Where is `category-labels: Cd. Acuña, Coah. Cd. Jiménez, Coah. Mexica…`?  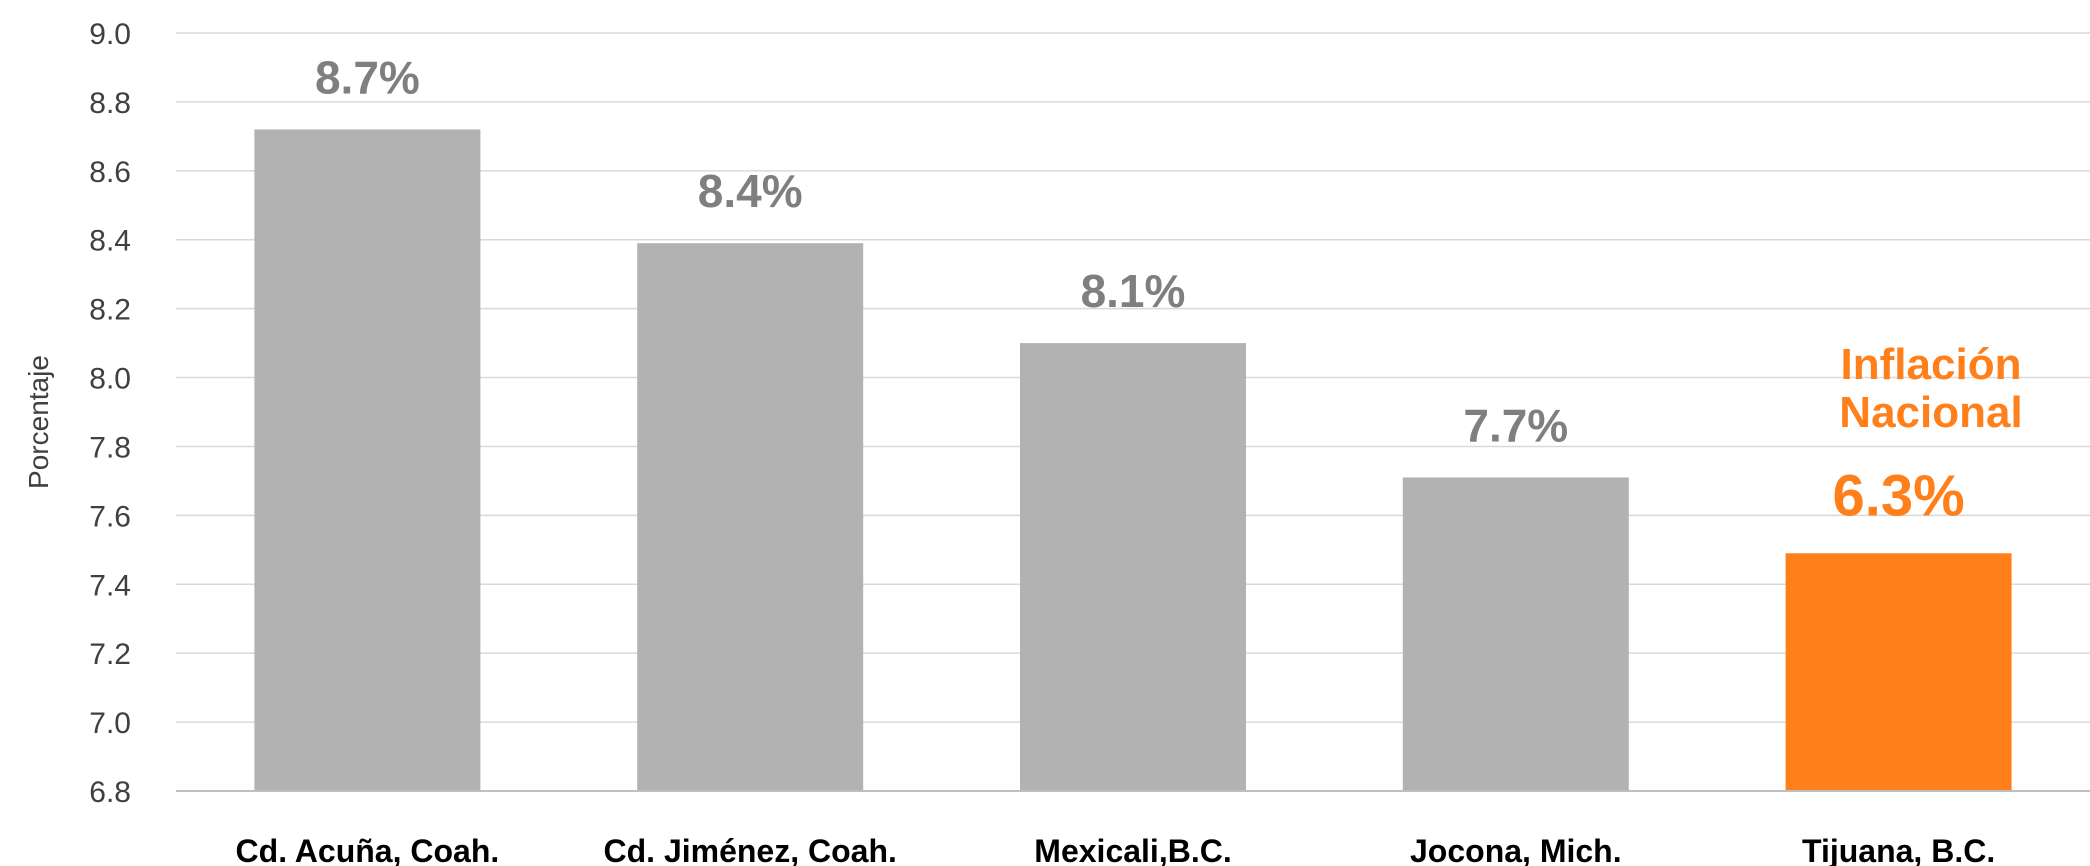
category-labels: Cd. Acuña, Coah. Cd. Jiménez, Coah. Mexica… is located at coordinates (1116, 849).